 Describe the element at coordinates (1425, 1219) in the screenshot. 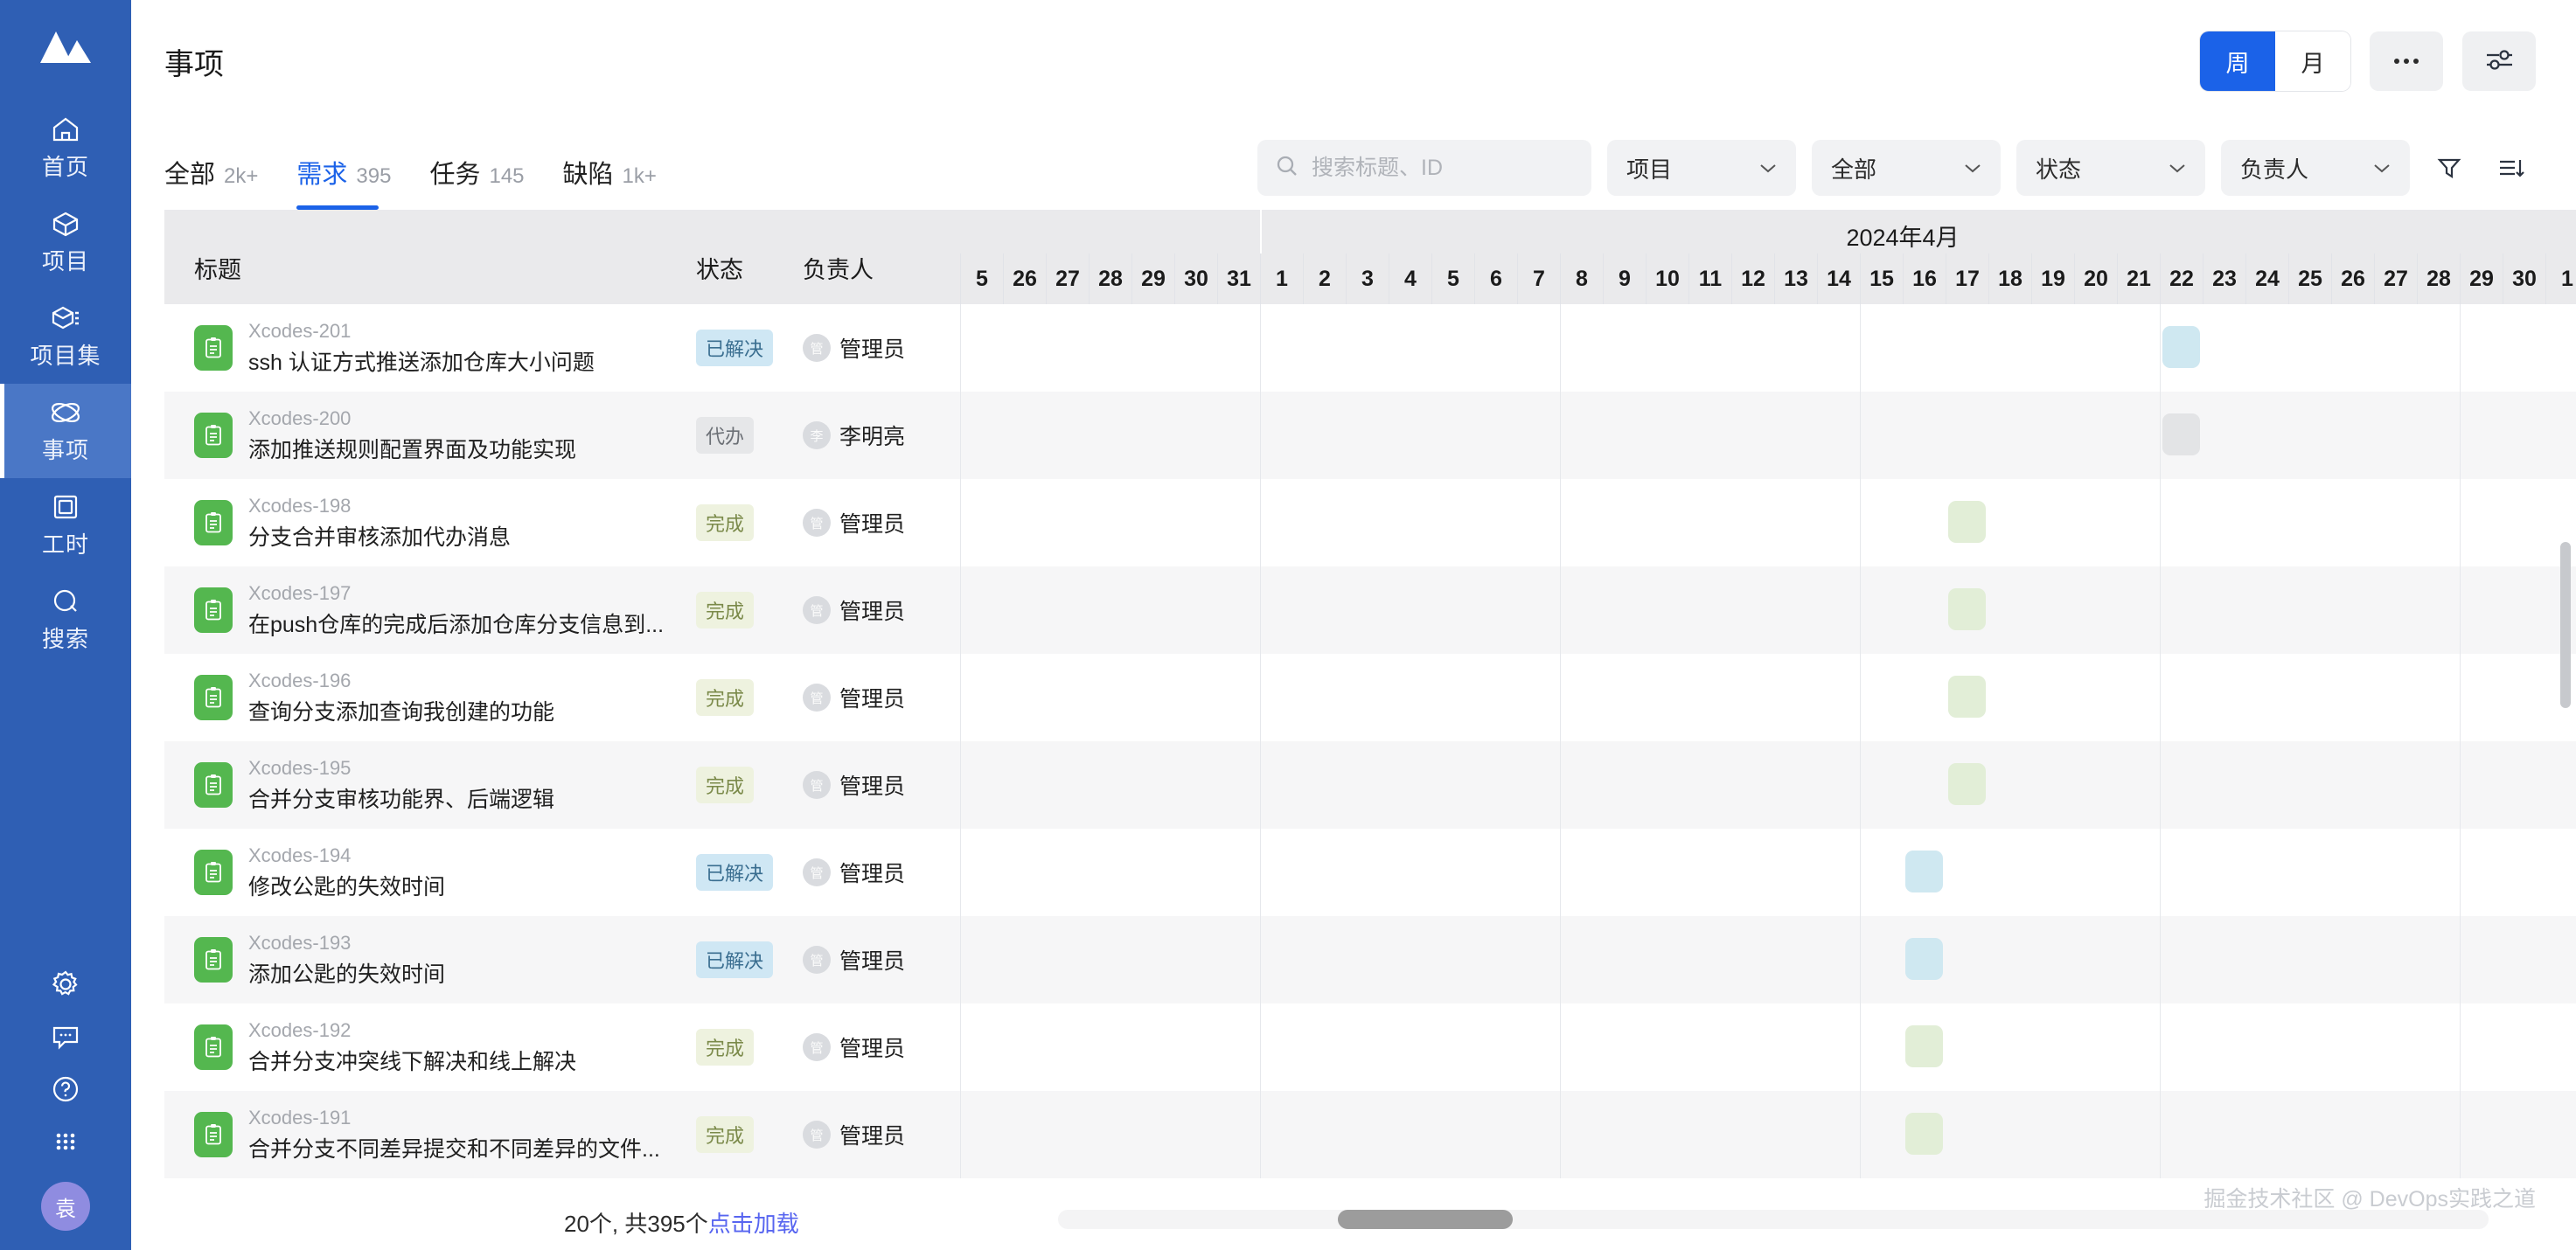

I see `horizontal-scrollbar-thumb` at that location.